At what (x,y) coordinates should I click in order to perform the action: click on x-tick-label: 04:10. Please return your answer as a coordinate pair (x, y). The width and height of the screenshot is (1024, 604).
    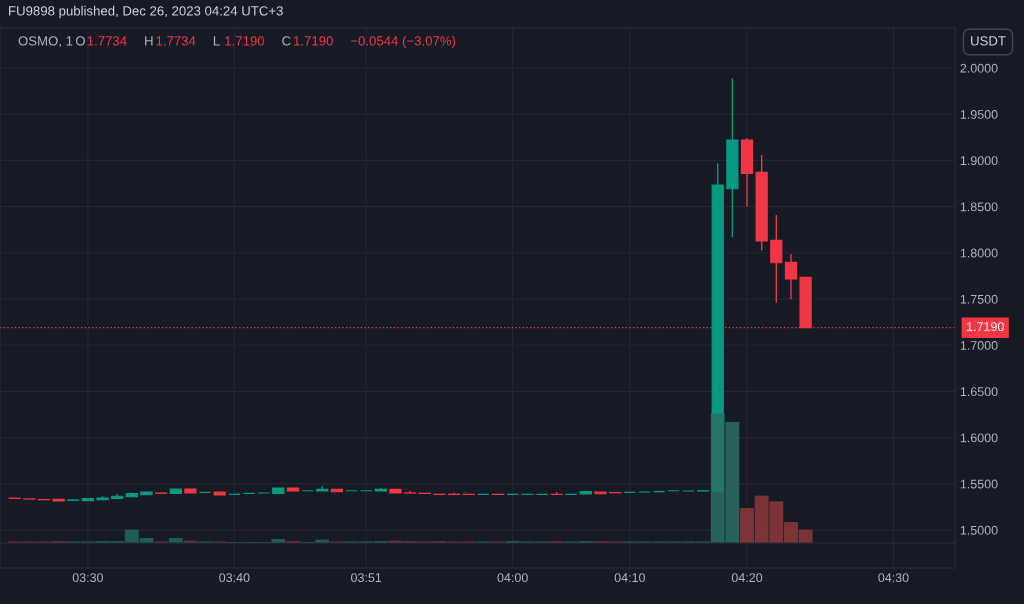
    Looking at the image, I should click on (629, 578).